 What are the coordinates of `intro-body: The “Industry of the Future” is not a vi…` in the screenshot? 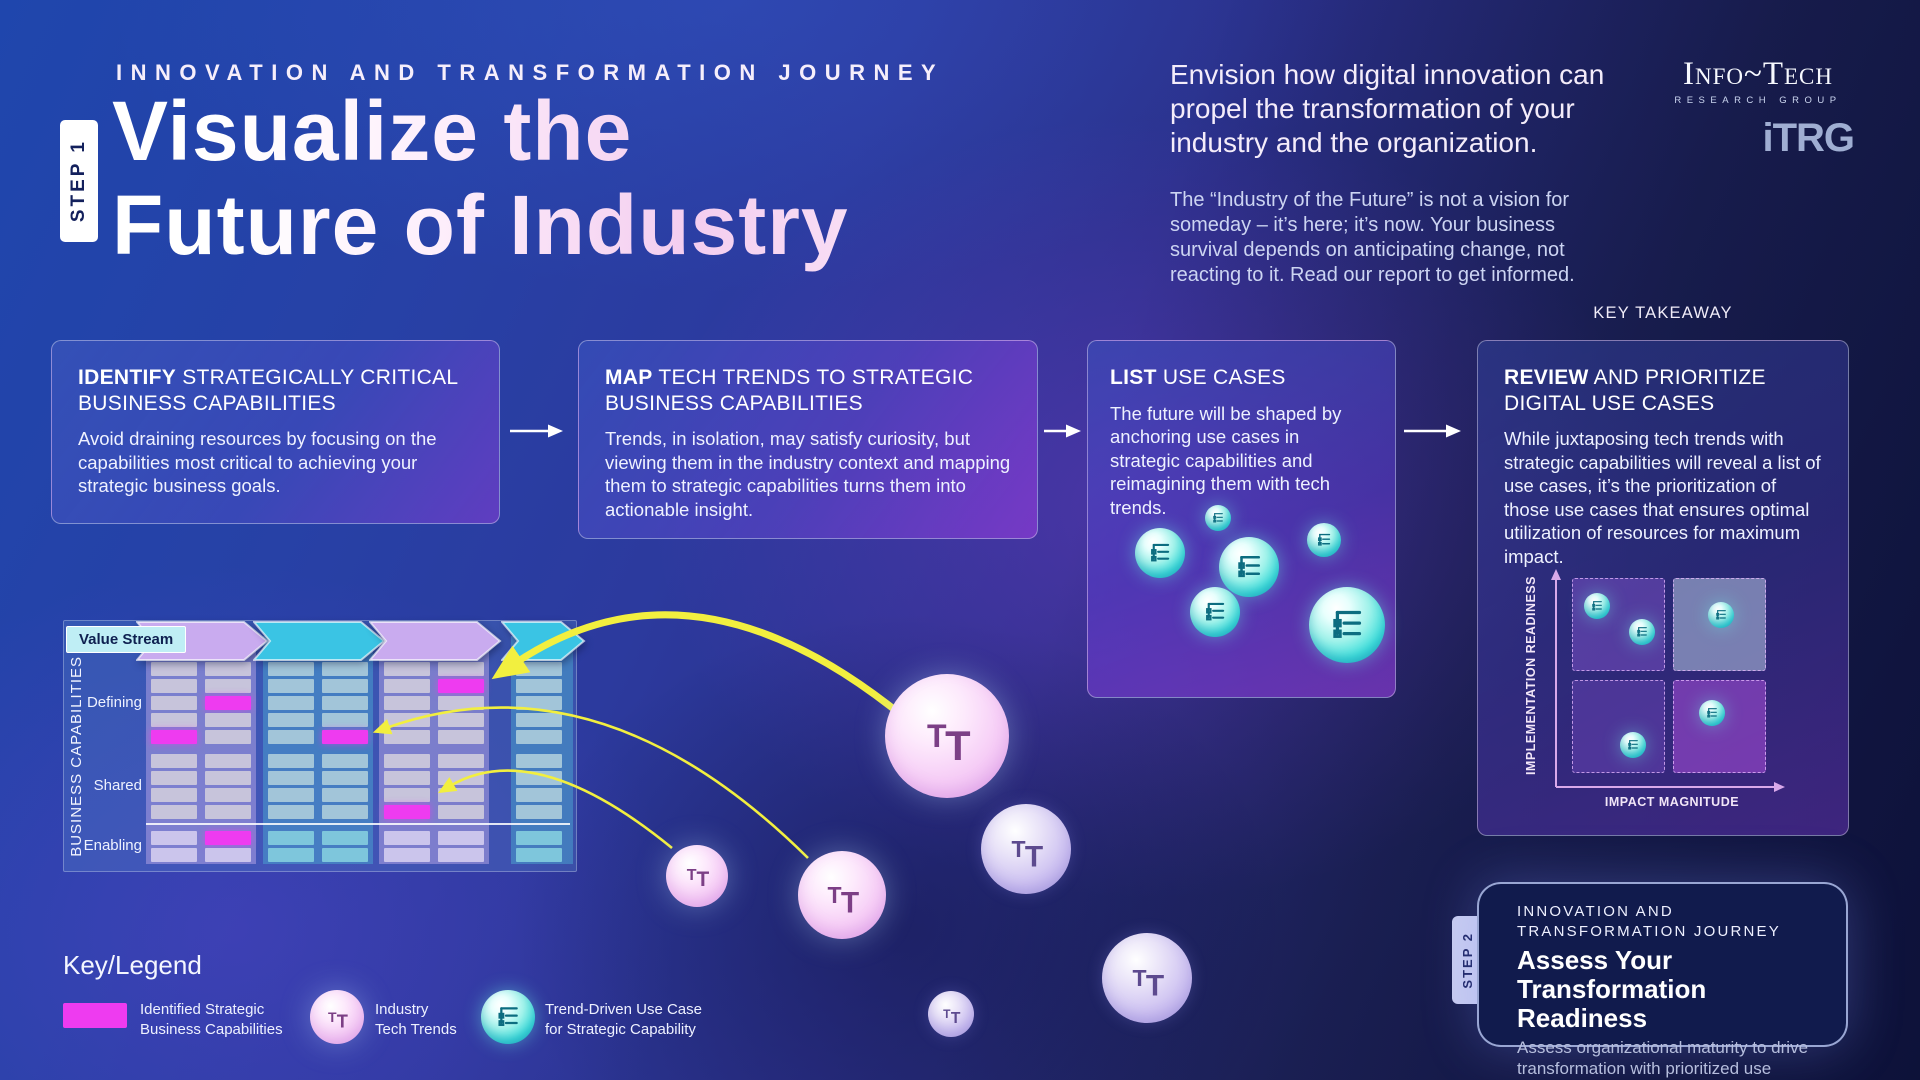 It's located at (1372, 237).